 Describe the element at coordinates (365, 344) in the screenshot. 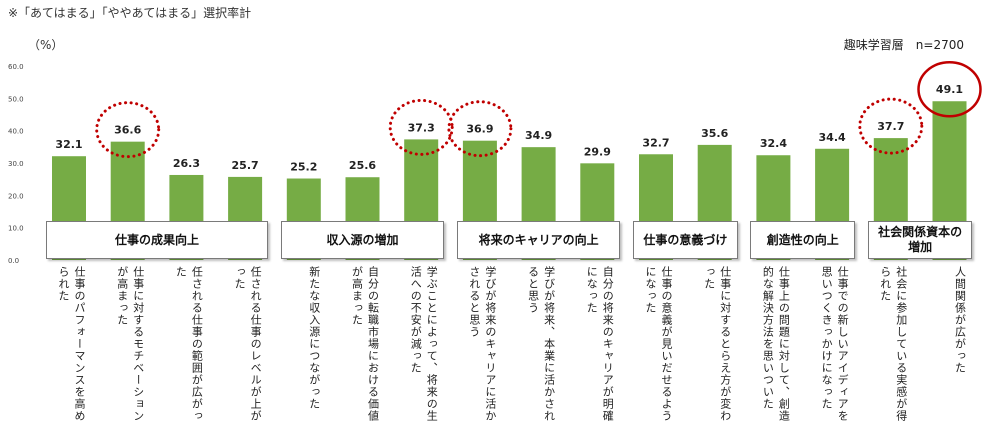

I see `category-label: 自分の転職市場における価値が高まった` at that location.